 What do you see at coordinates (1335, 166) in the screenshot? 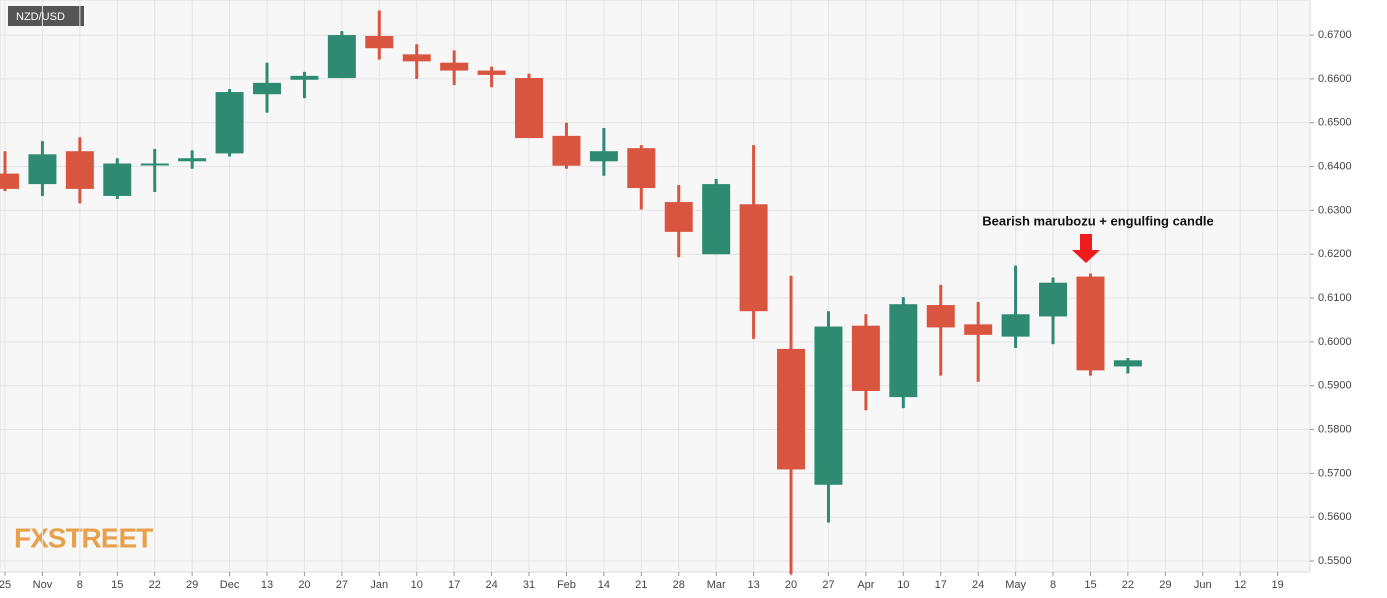
I see `y-tick-label: 0.6400` at bounding box center [1335, 166].